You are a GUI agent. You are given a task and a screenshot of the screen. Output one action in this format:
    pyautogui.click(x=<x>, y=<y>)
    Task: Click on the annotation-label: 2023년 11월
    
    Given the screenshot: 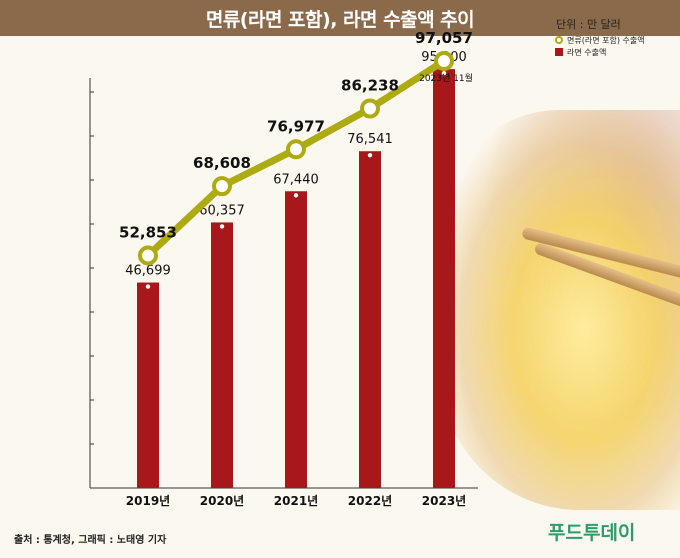 What is the action you would take?
    pyautogui.click(x=446, y=78)
    